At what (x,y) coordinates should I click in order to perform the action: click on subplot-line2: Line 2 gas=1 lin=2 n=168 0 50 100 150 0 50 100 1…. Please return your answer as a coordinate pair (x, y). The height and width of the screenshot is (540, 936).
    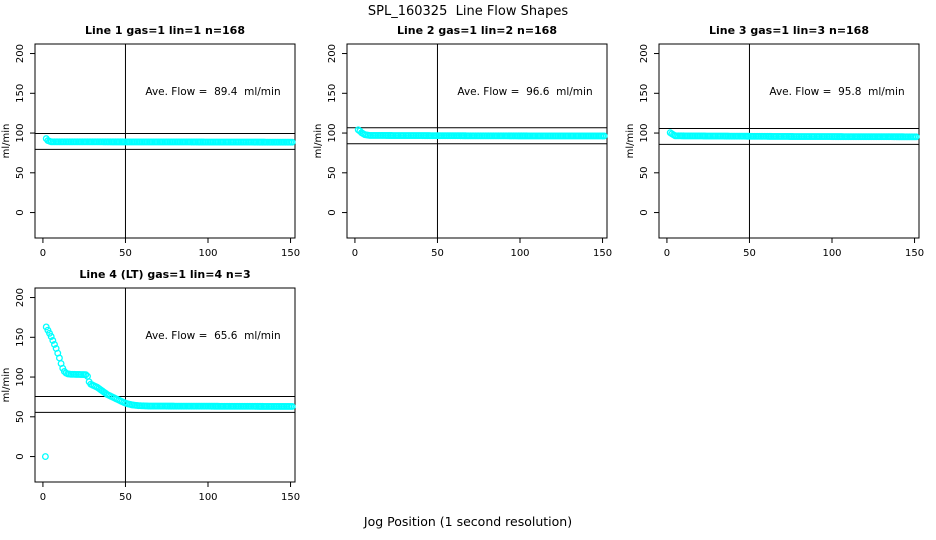
    Looking at the image, I should click on (462, 141).